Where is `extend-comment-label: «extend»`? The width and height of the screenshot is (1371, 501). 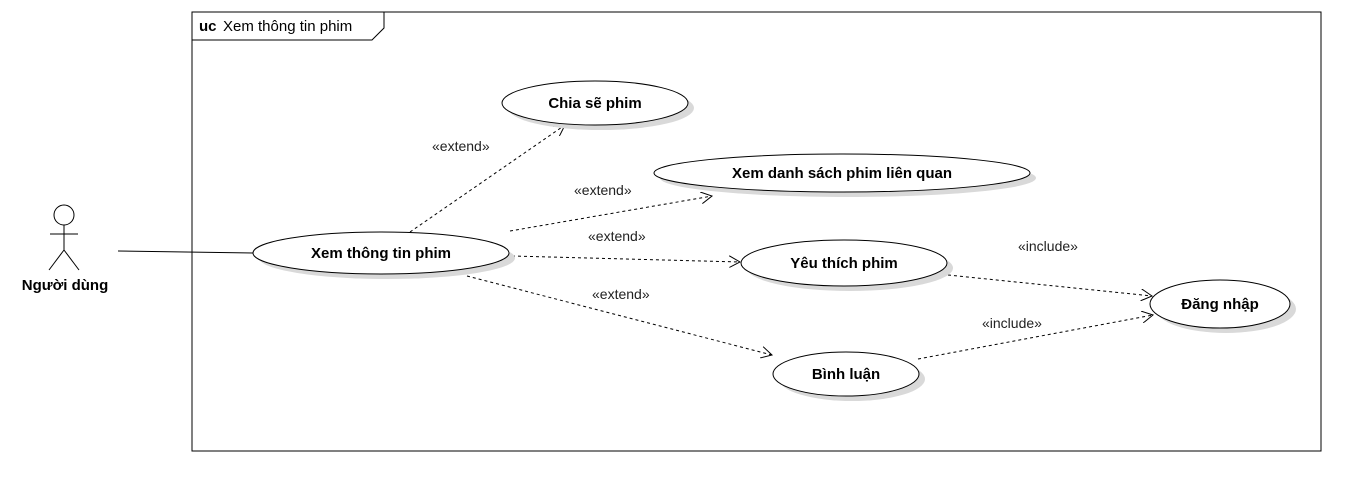 extend-comment-label: «extend» is located at coordinates (621, 294).